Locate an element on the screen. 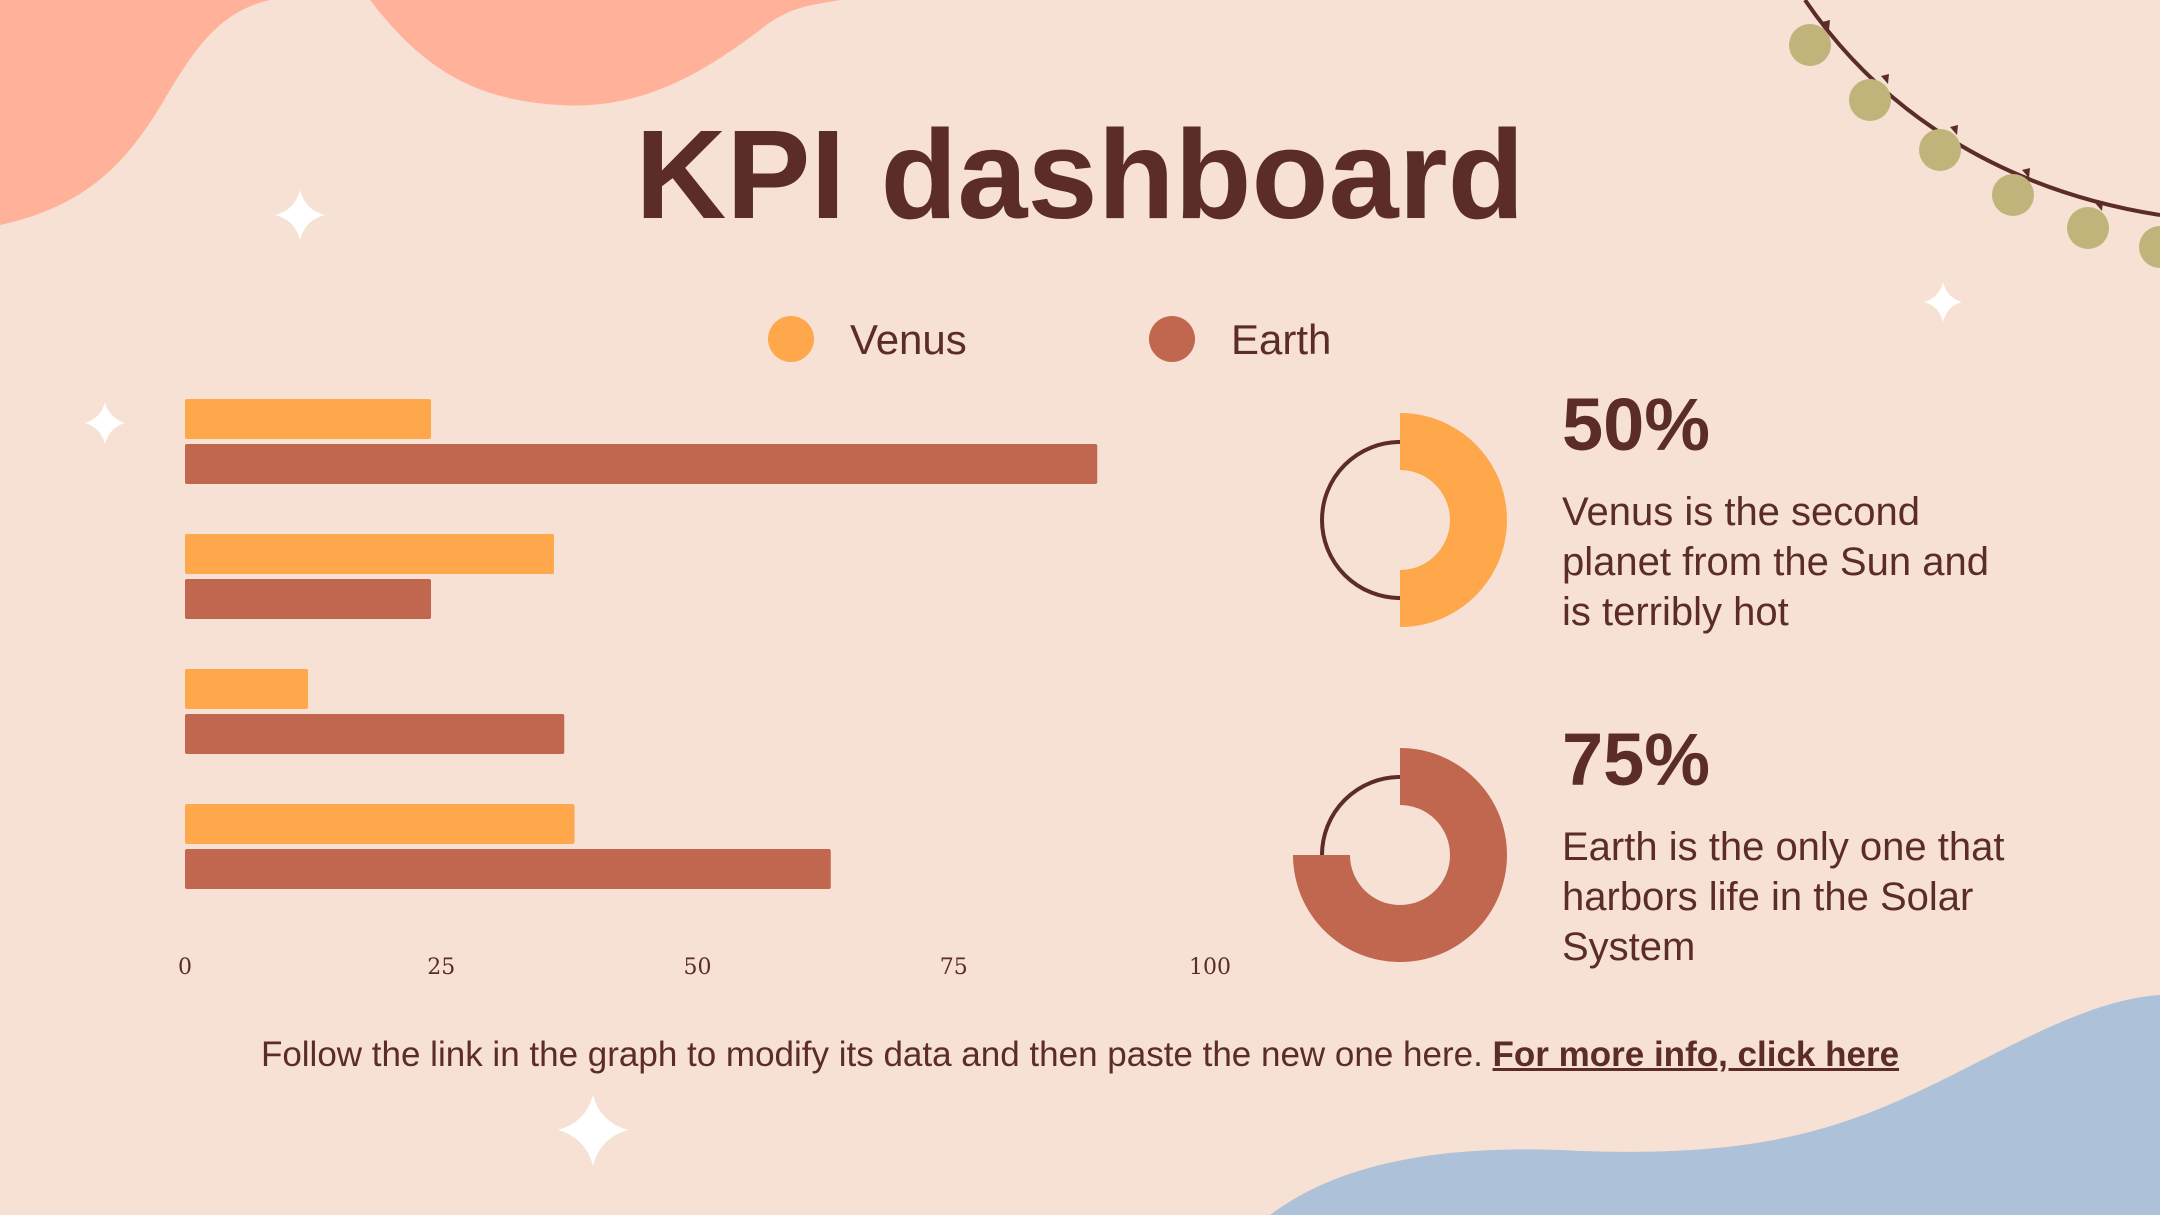 This screenshot has height=1215, width=2160. earth-percent: 75% is located at coordinates (1636, 759).